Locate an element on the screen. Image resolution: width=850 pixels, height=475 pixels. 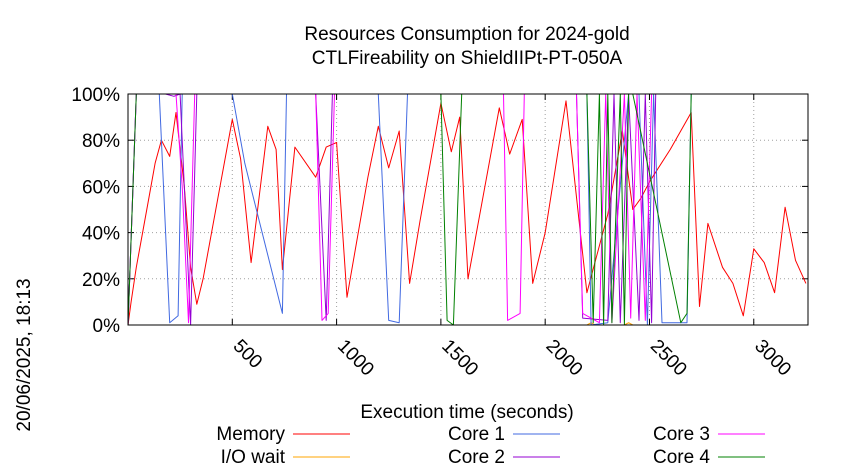
x-tick-label: 500 is located at coordinates (247, 354).